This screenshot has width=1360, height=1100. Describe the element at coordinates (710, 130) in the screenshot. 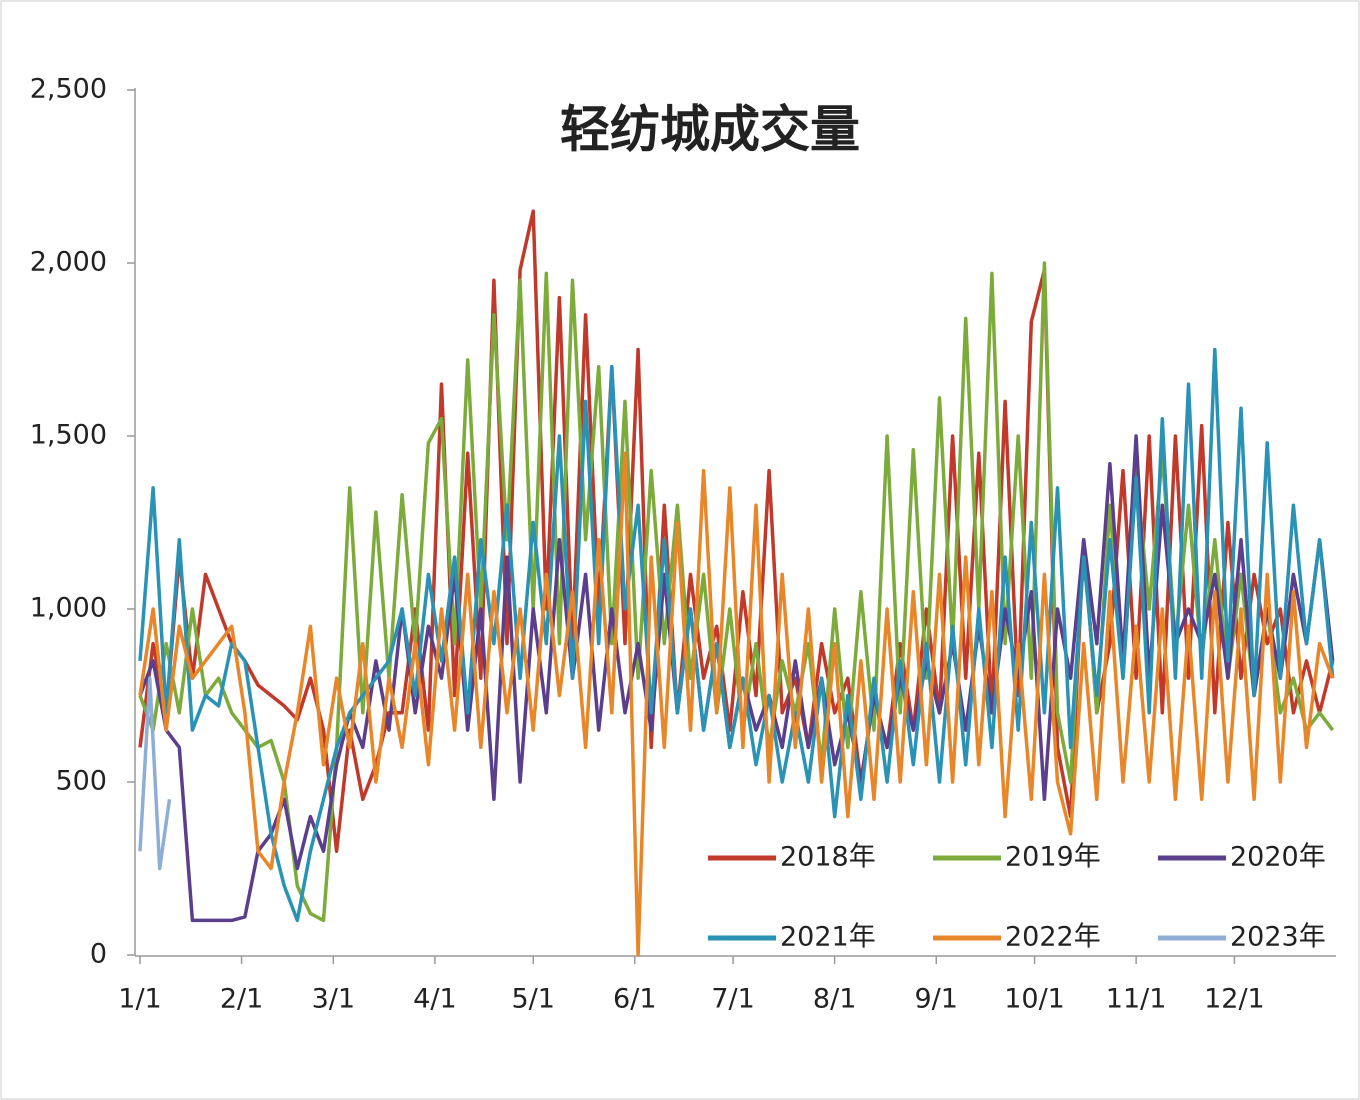

I see `chart-title: 轻纺城成交量` at that location.